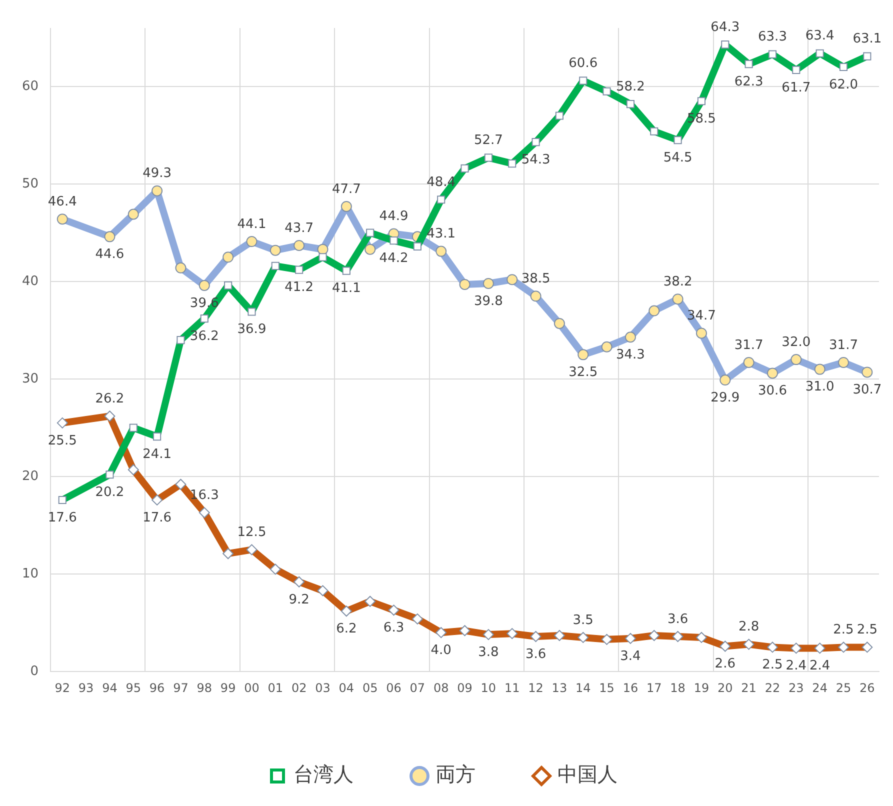 Image resolution: width=893 pixels, height=806 pixels. Describe the element at coordinates (346, 687) in the screenshot. I see `x-tick-label: 04` at that location.